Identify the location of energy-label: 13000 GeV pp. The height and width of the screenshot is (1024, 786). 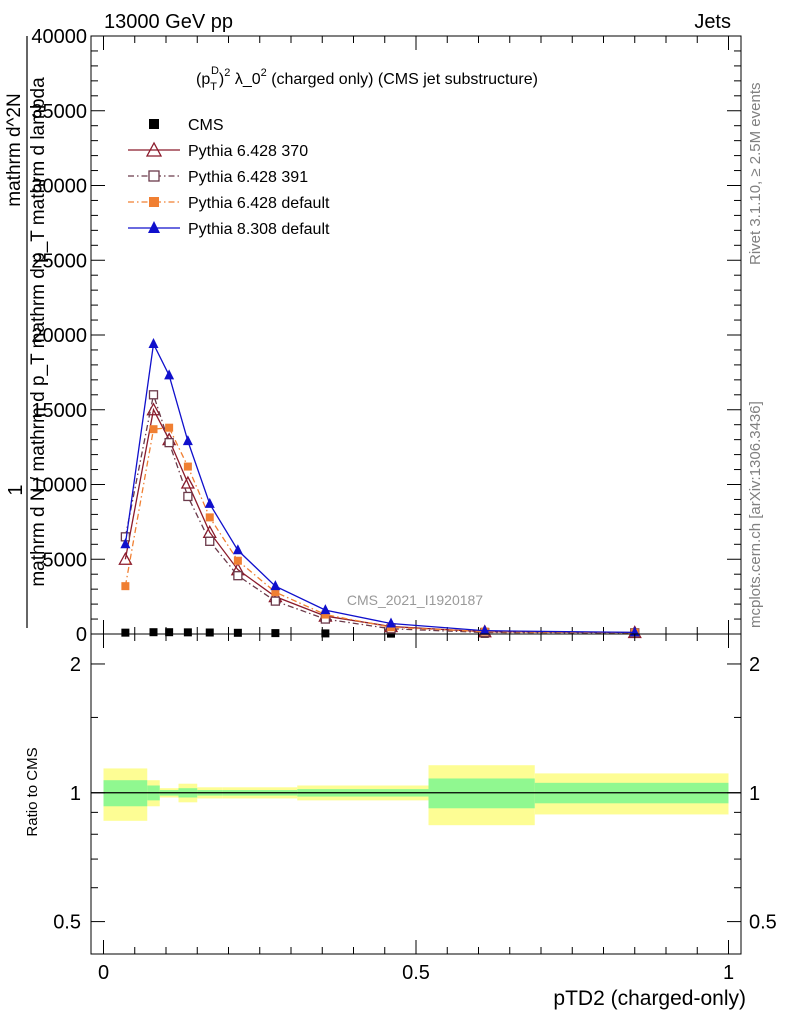
(168, 22).